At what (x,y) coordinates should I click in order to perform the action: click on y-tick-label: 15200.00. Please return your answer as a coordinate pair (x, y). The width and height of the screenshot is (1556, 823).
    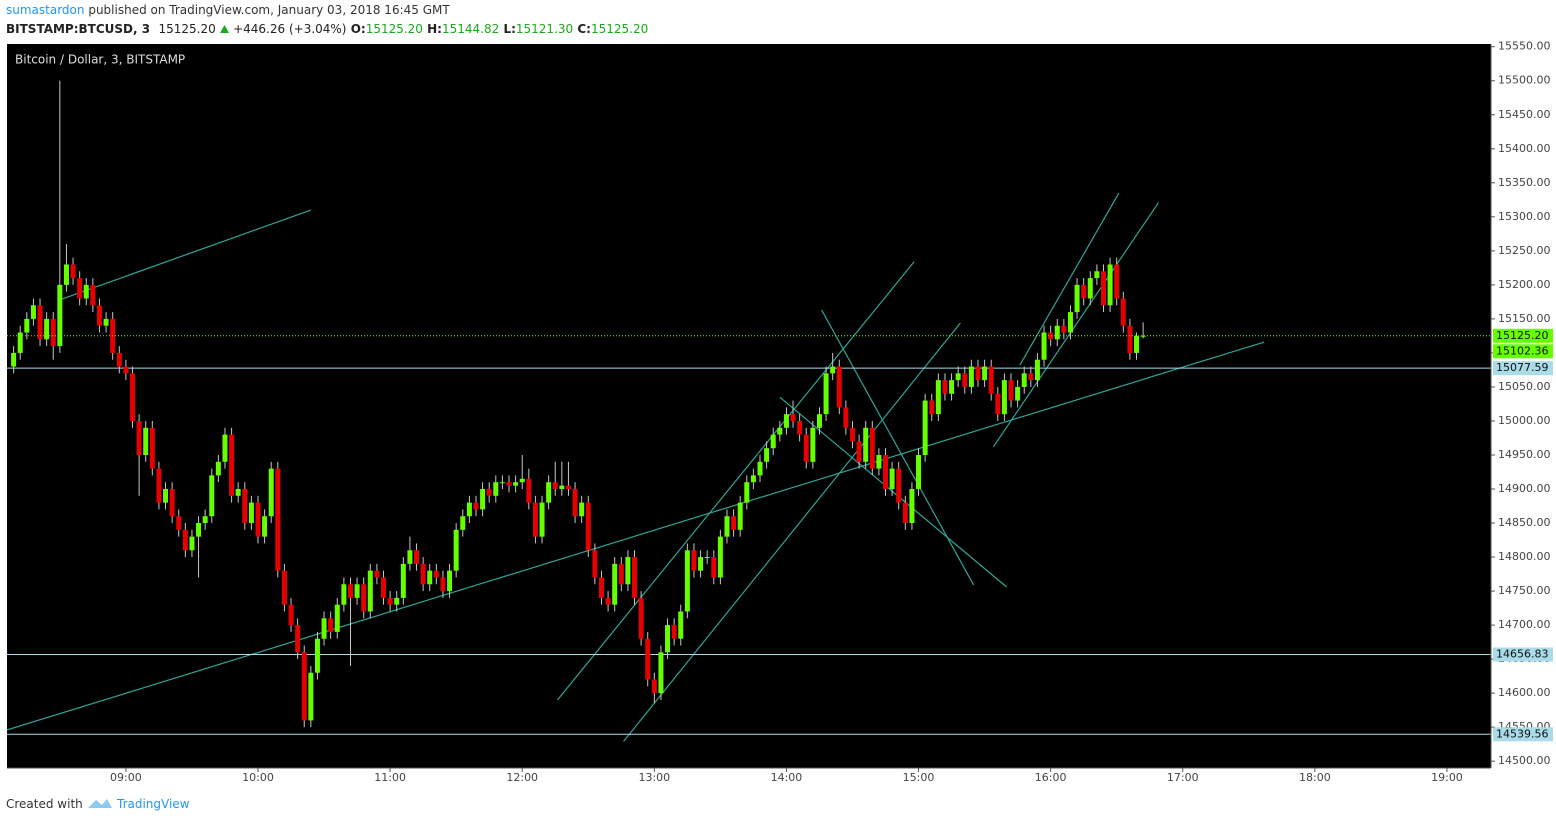
    Looking at the image, I should click on (1524, 284).